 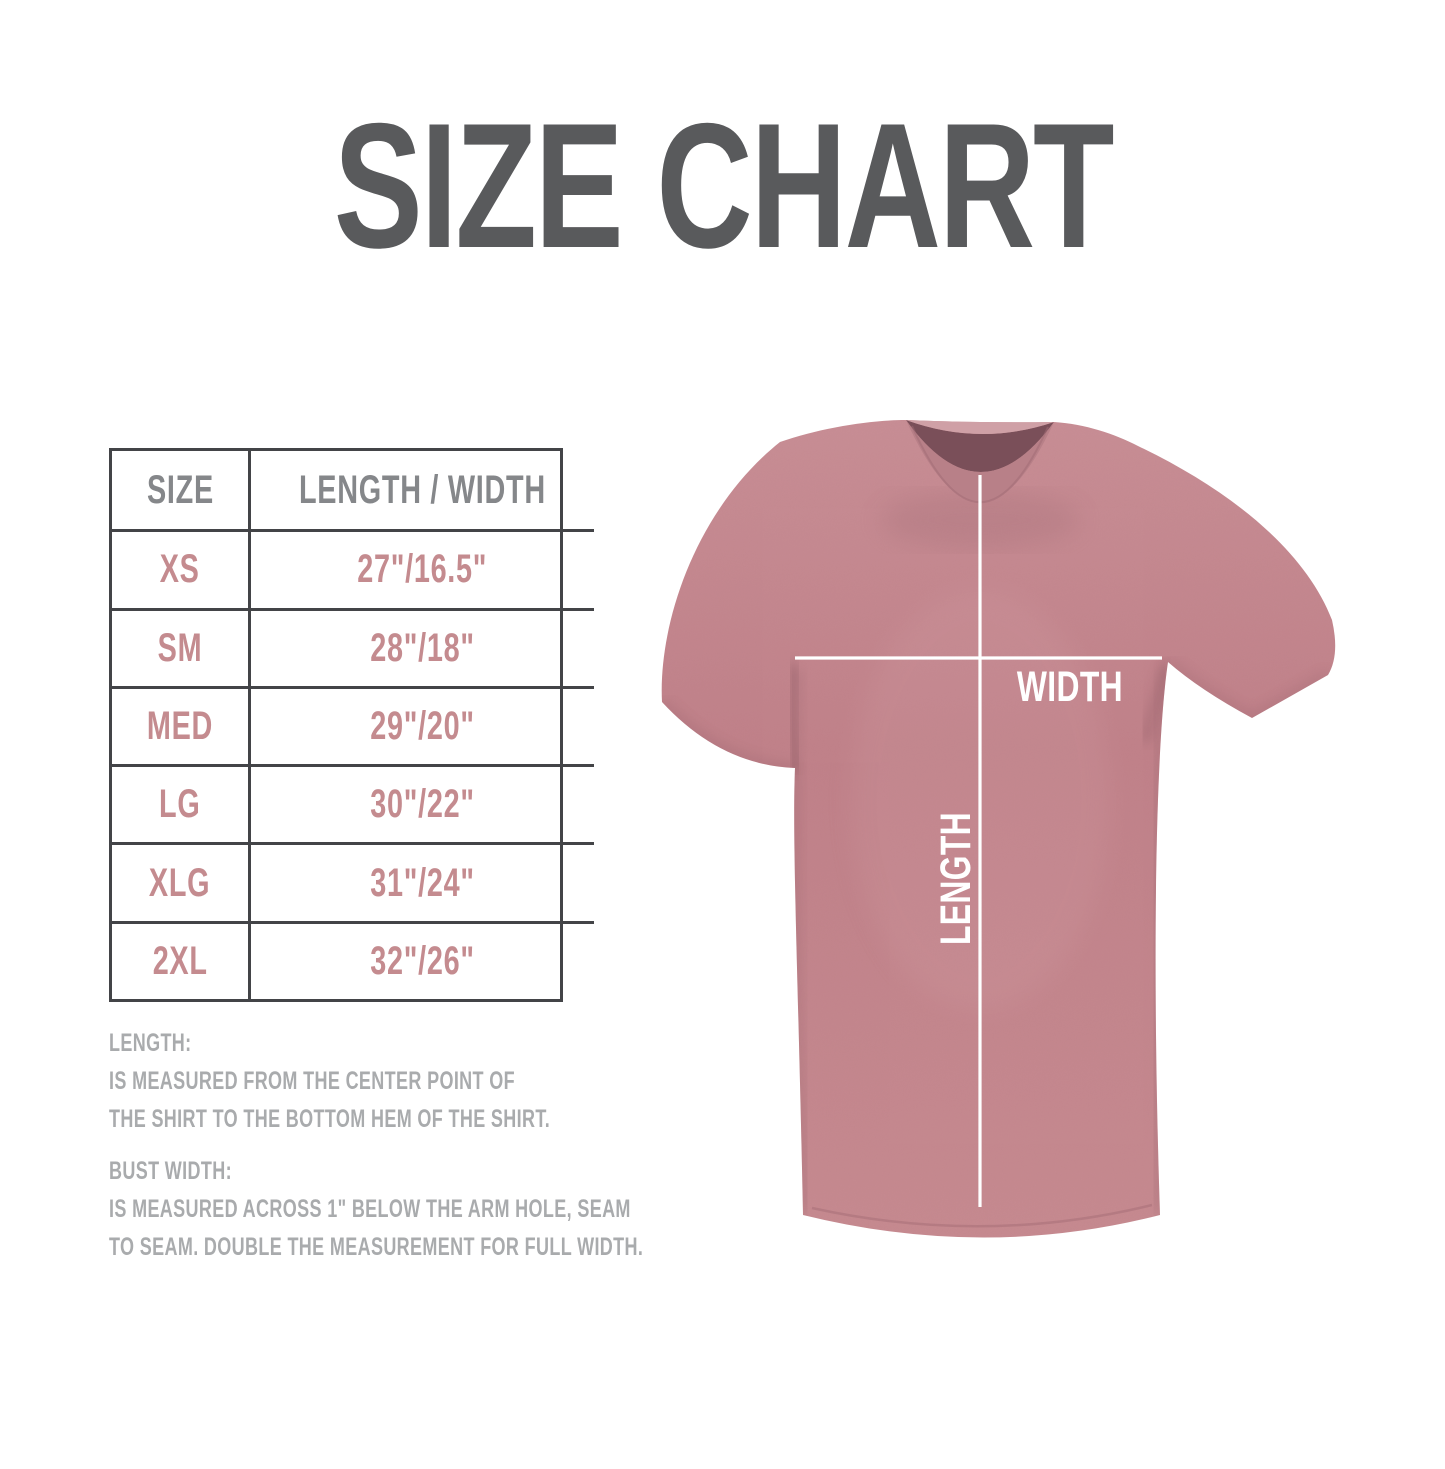 I want to click on length-label: LENGTH, so click(x=956, y=878).